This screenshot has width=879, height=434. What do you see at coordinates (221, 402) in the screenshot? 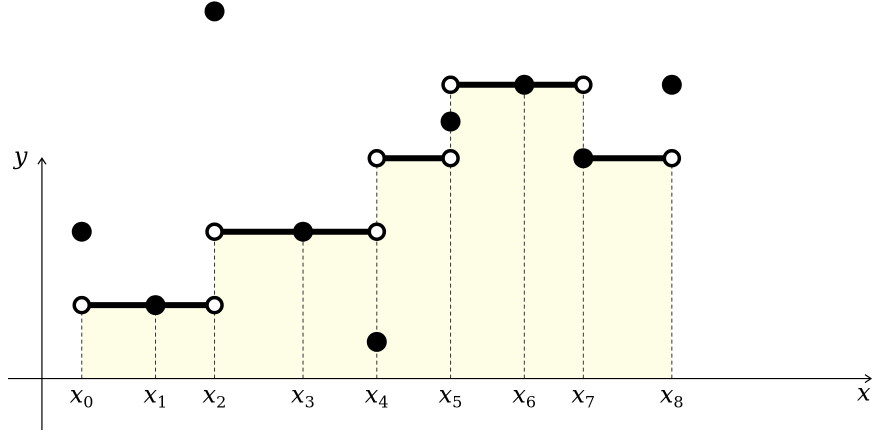
I see `x-tick-label-subscript: 2` at bounding box center [221, 402].